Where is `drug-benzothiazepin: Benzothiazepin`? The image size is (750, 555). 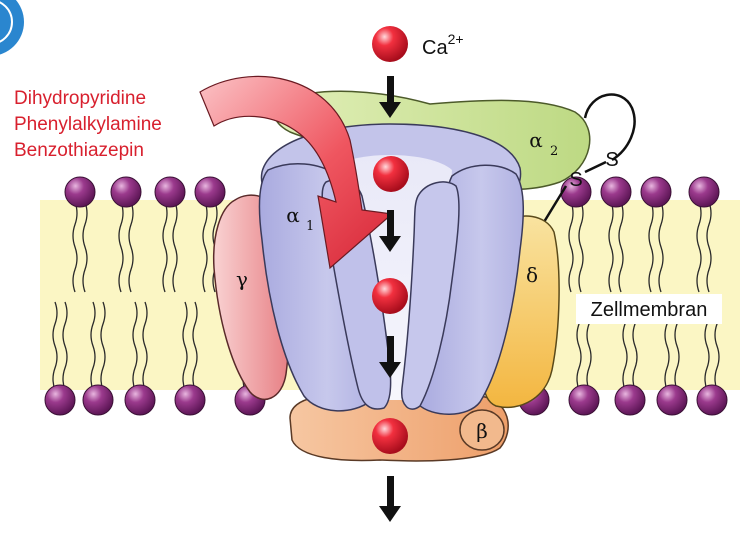
drug-benzothiazepin: Benzothiazepin is located at coordinates (79, 150).